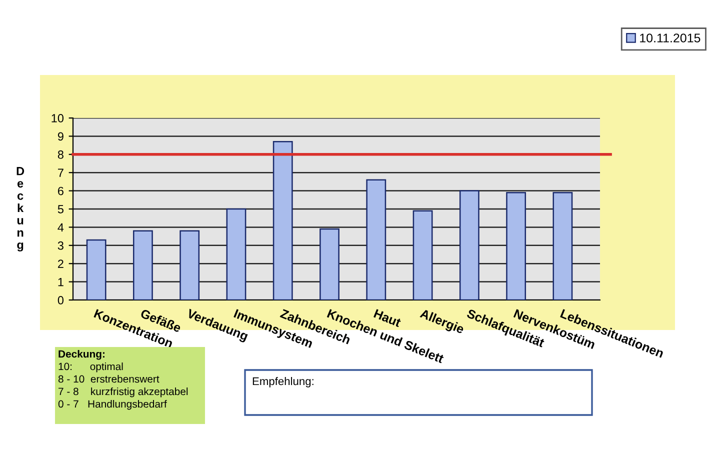 The image size is (720, 450). Describe the element at coordinates (670, 38) in the screenshot. I see `legend-label: 10.11.2015` at that location.